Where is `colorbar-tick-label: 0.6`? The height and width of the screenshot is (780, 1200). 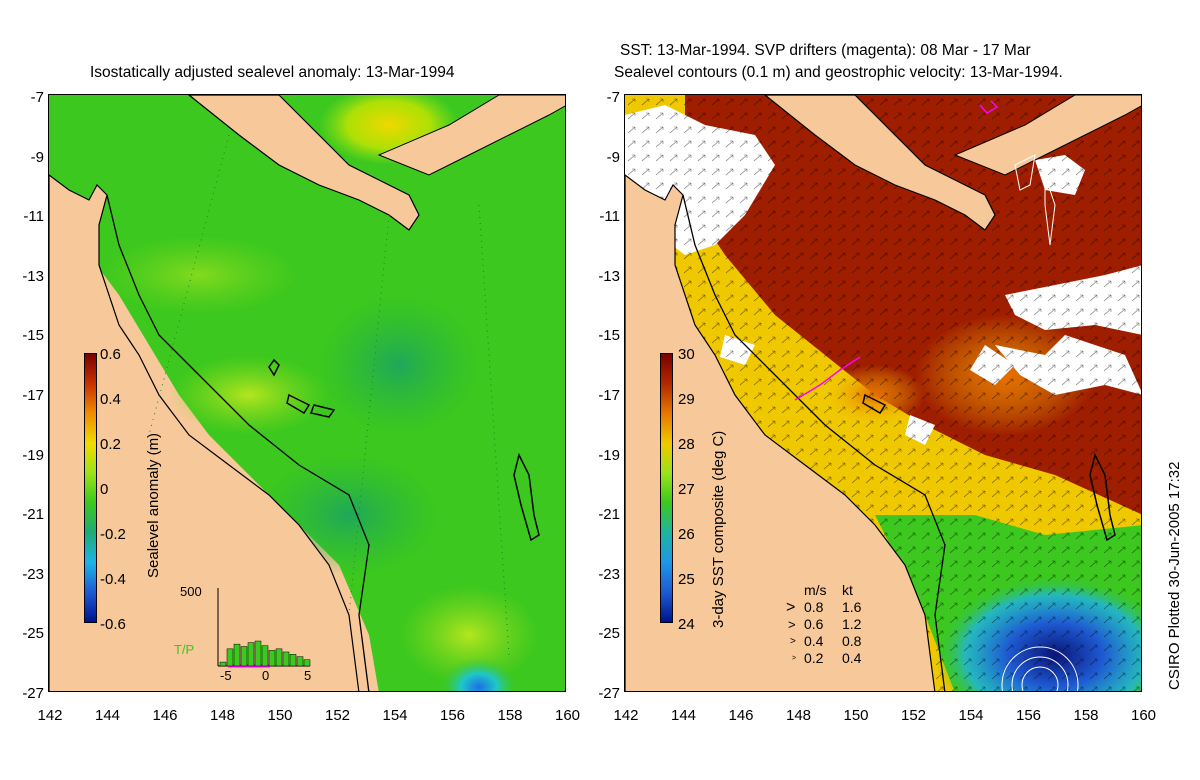
colorbar-tick-label: 0.6 is located at coordinates (110, 354).